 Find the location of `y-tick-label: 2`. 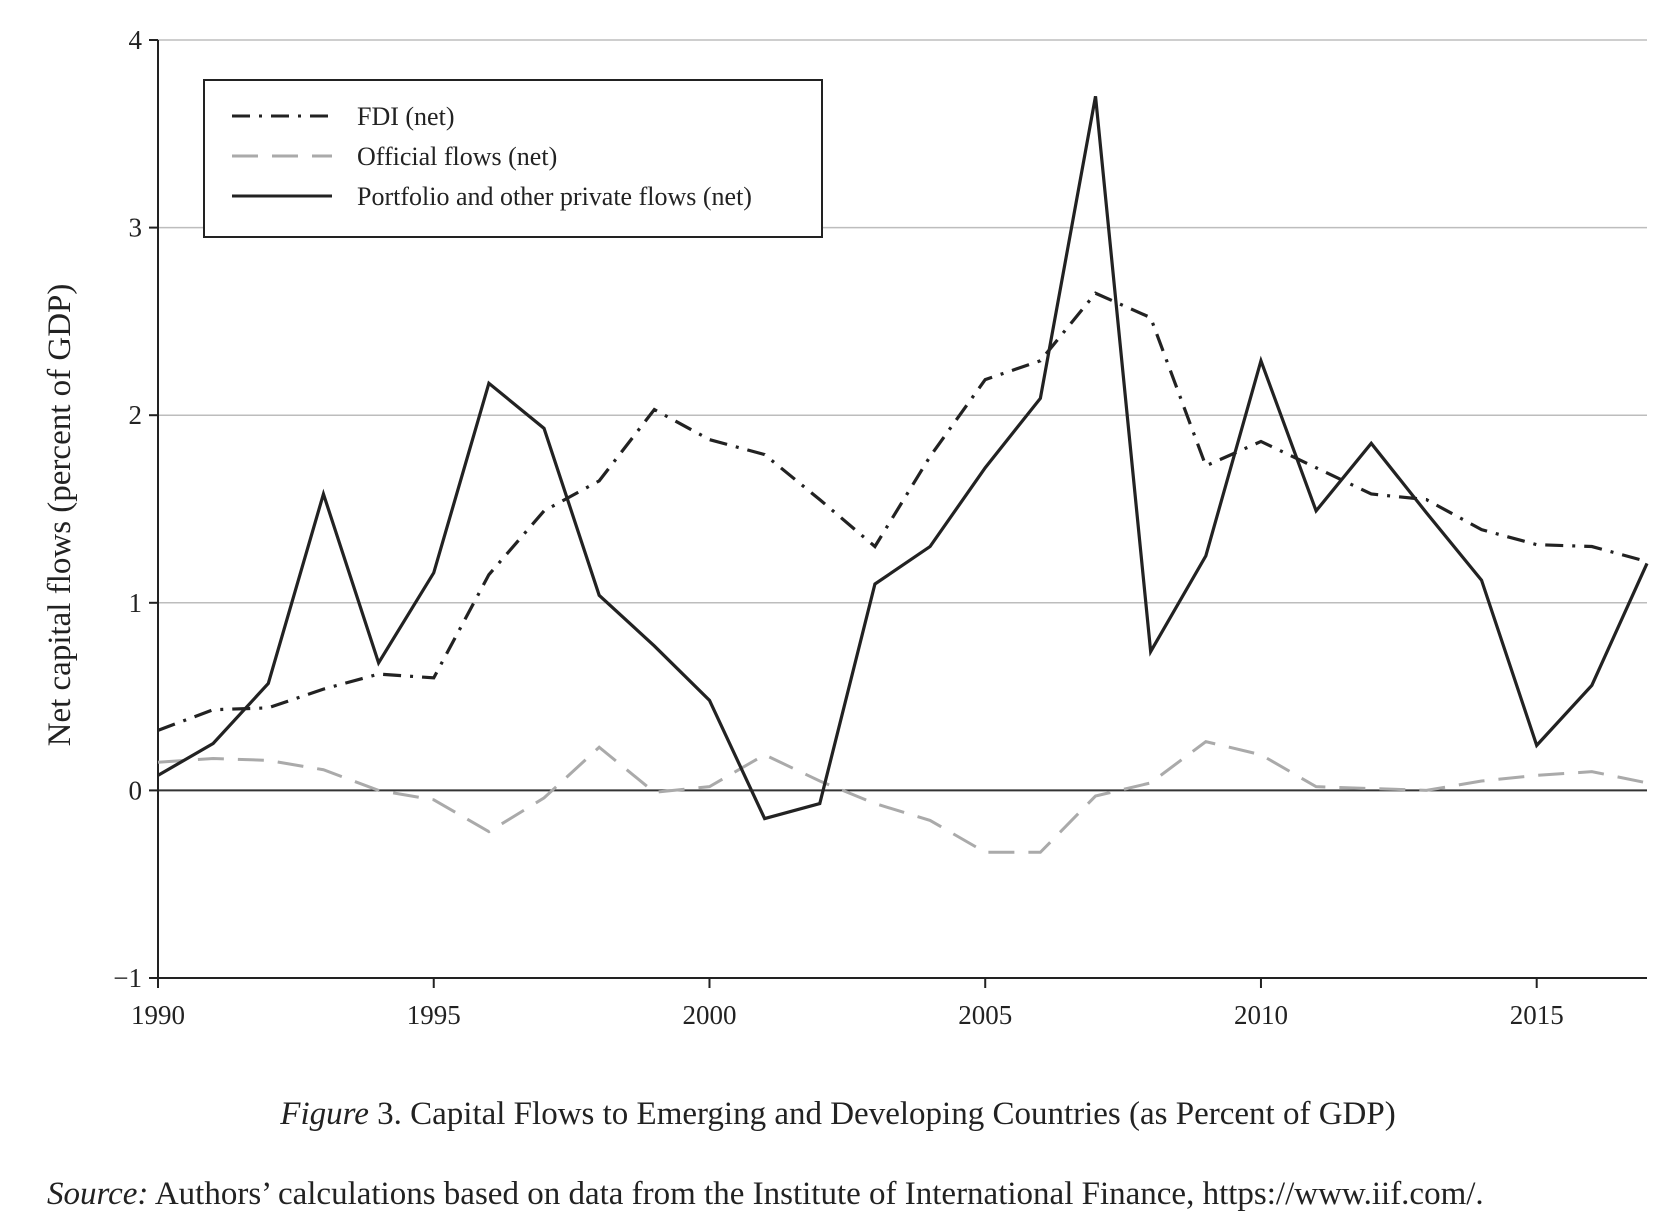

y-tick-label: 2 is located at coordinates (136, 415).